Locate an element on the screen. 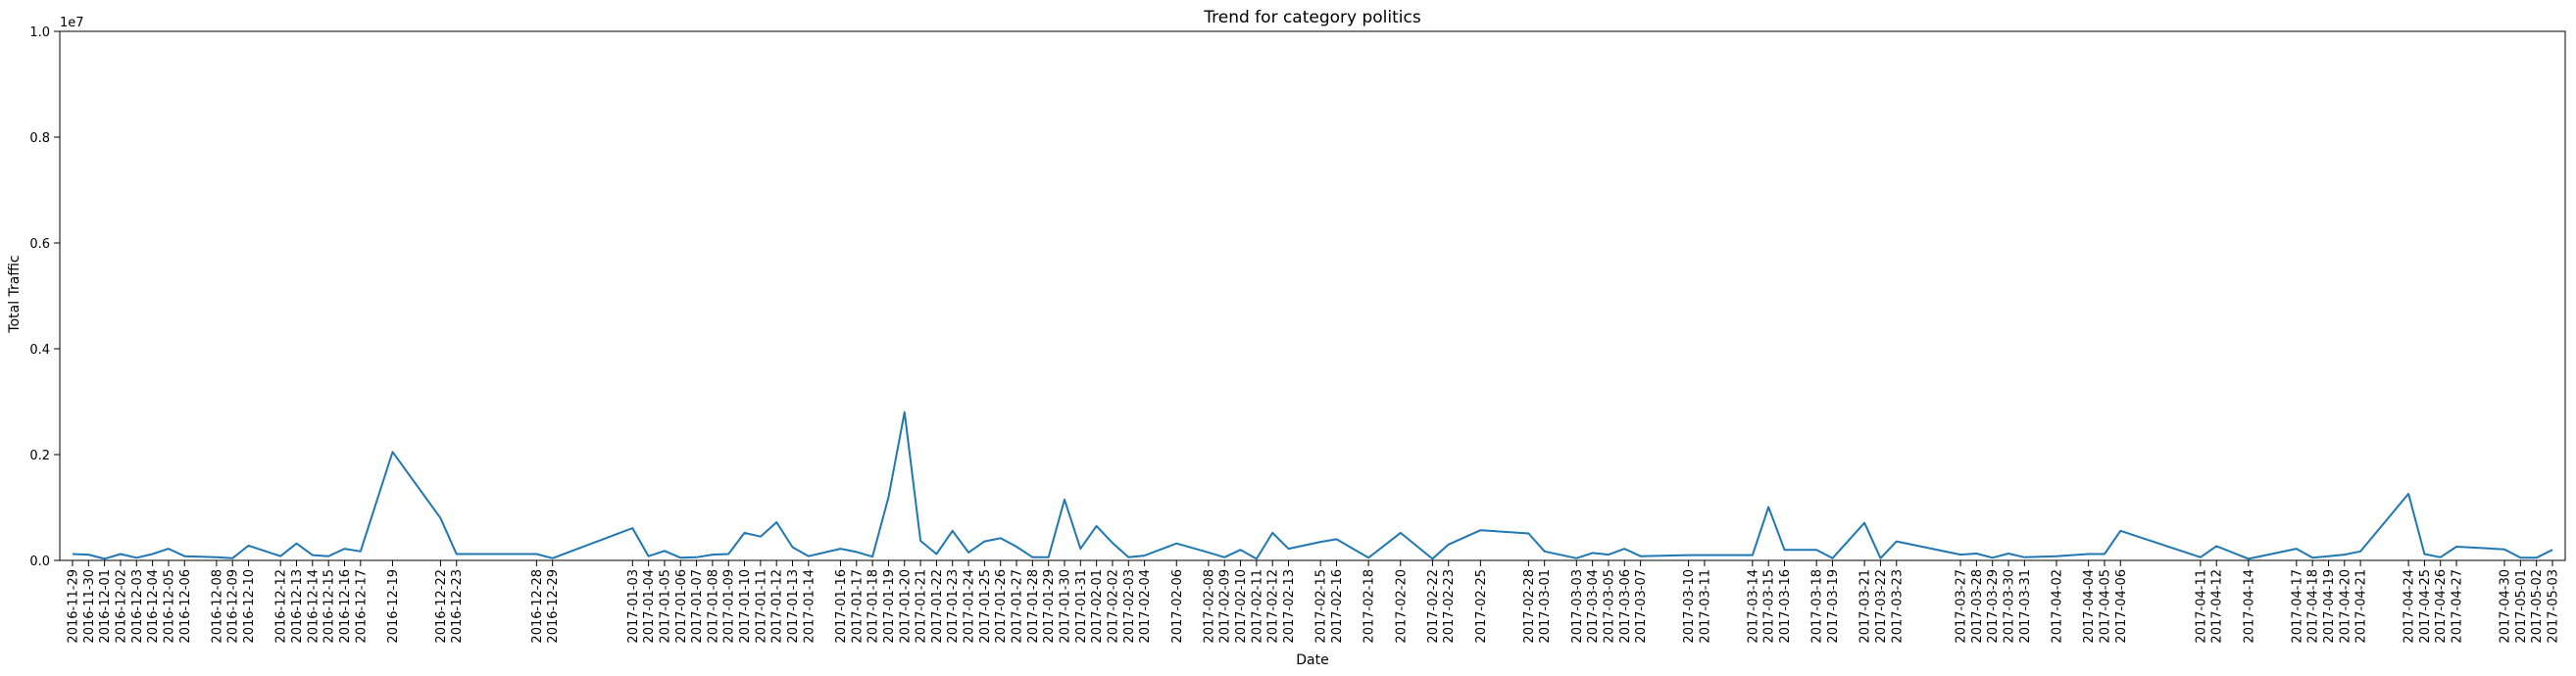 The image size is (2576, 676). x-tick-label: 2017-03-14 is located at coordinates (1753, 606).